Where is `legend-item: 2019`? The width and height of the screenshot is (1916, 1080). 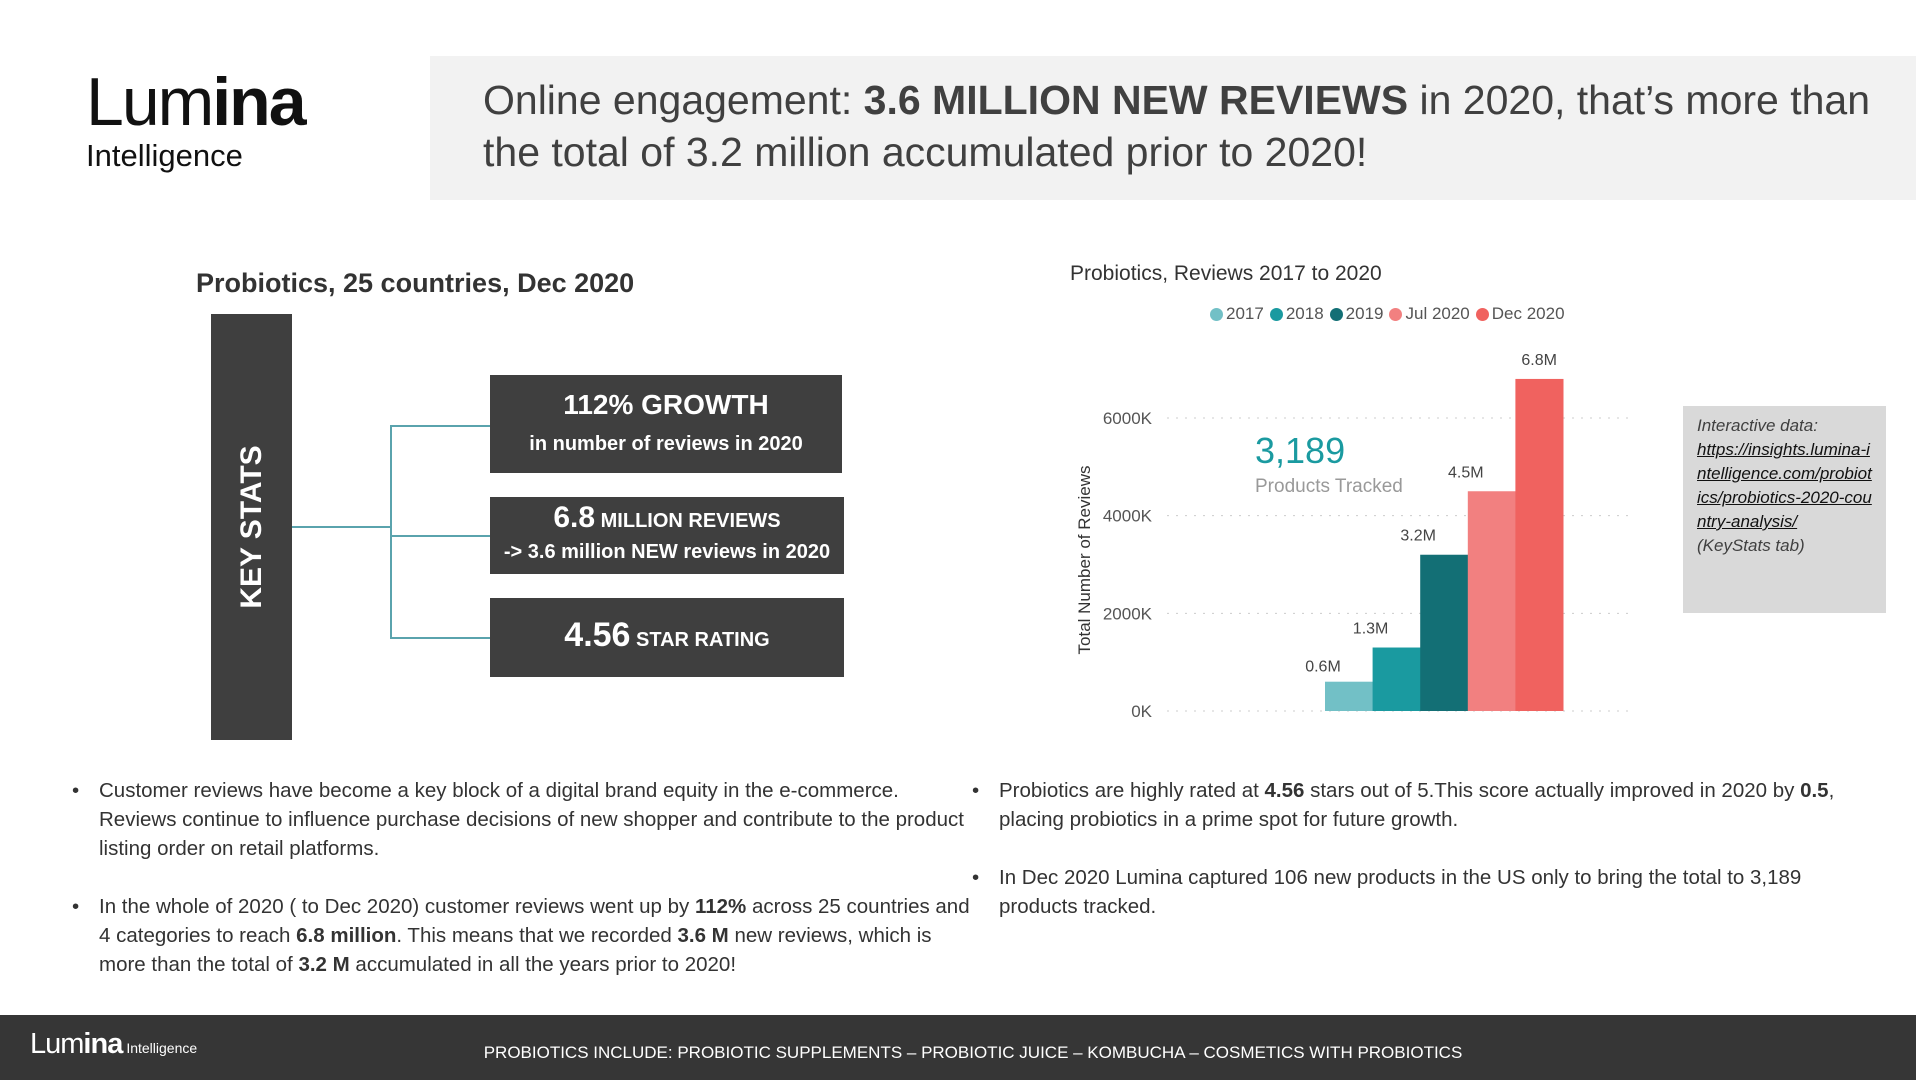
legend-item: 2019 is located at coordinates (1356, 314).